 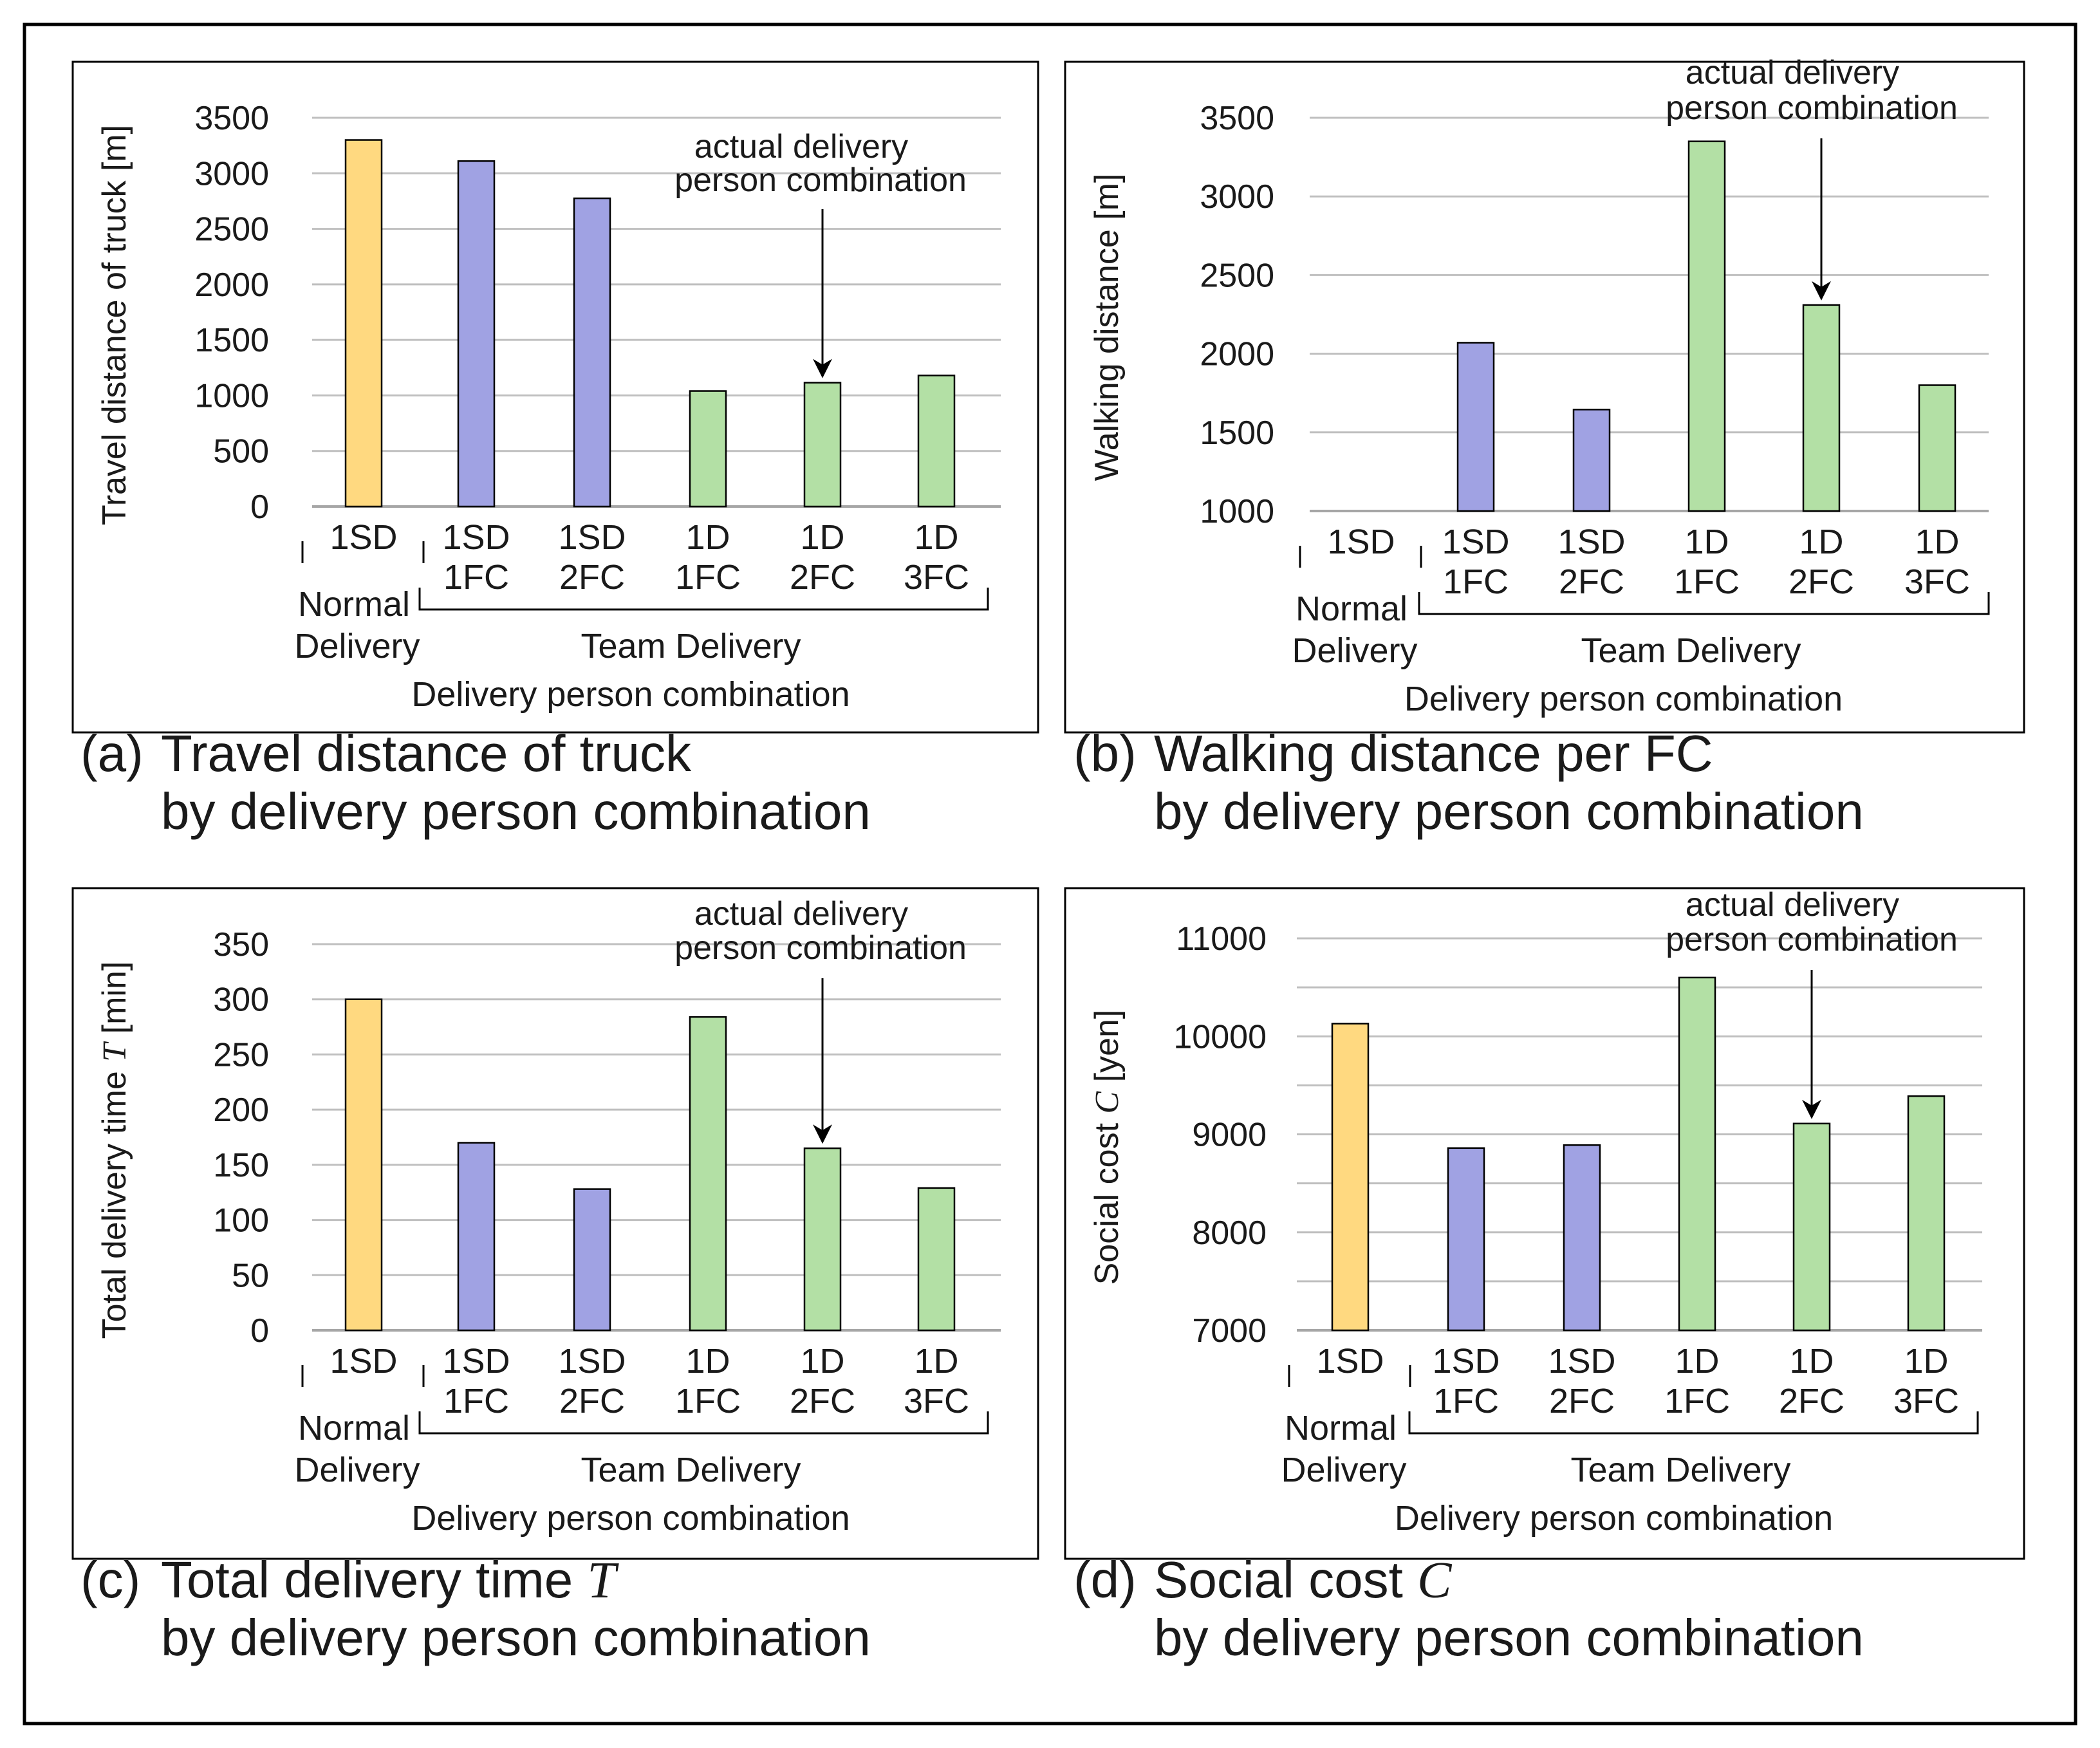 I want to click on y-tick-label: 7000, so click(x=1229, y=1331).